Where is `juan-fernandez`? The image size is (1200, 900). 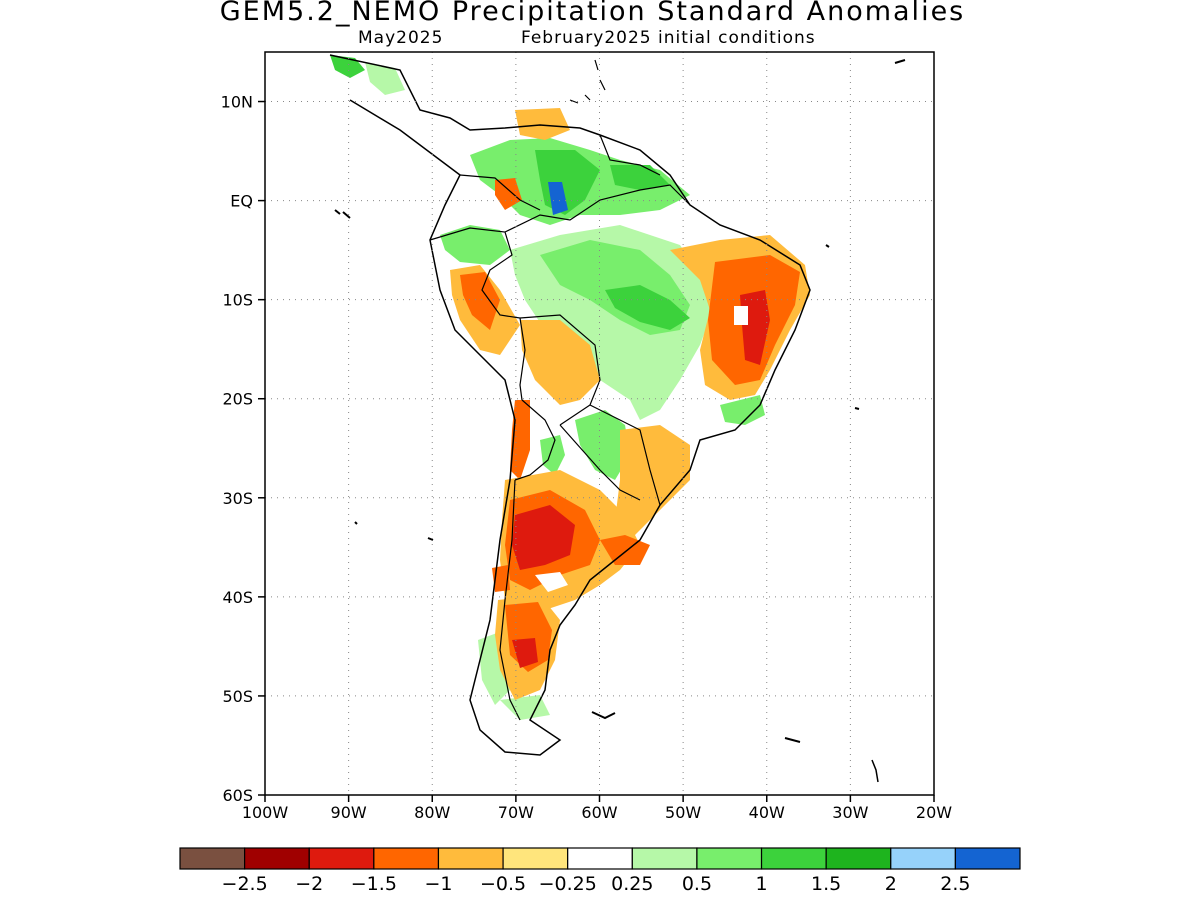
juan-fernandez is located at coordinates (394, 531).